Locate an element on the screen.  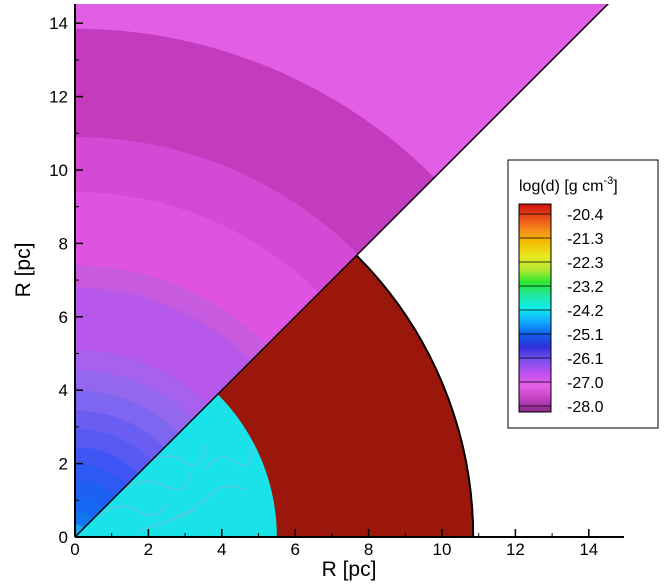
x-tick-label-8: 8 is located at coordinates (368, 549).